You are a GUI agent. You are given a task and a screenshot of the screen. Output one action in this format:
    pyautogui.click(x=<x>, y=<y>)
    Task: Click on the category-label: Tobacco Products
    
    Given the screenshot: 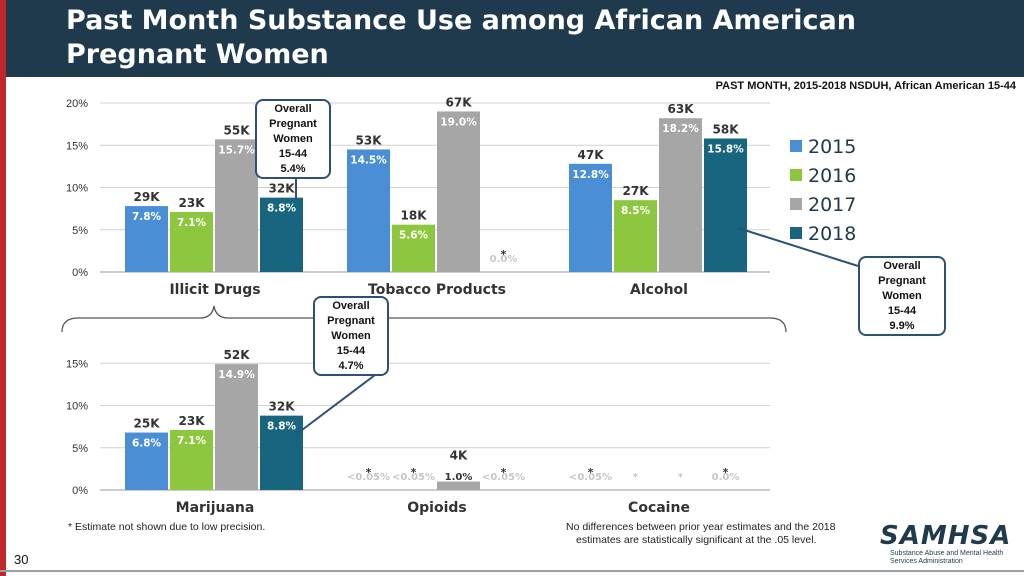 What is the action you would take?
    pyautogui.click(x=437, y=290)
    